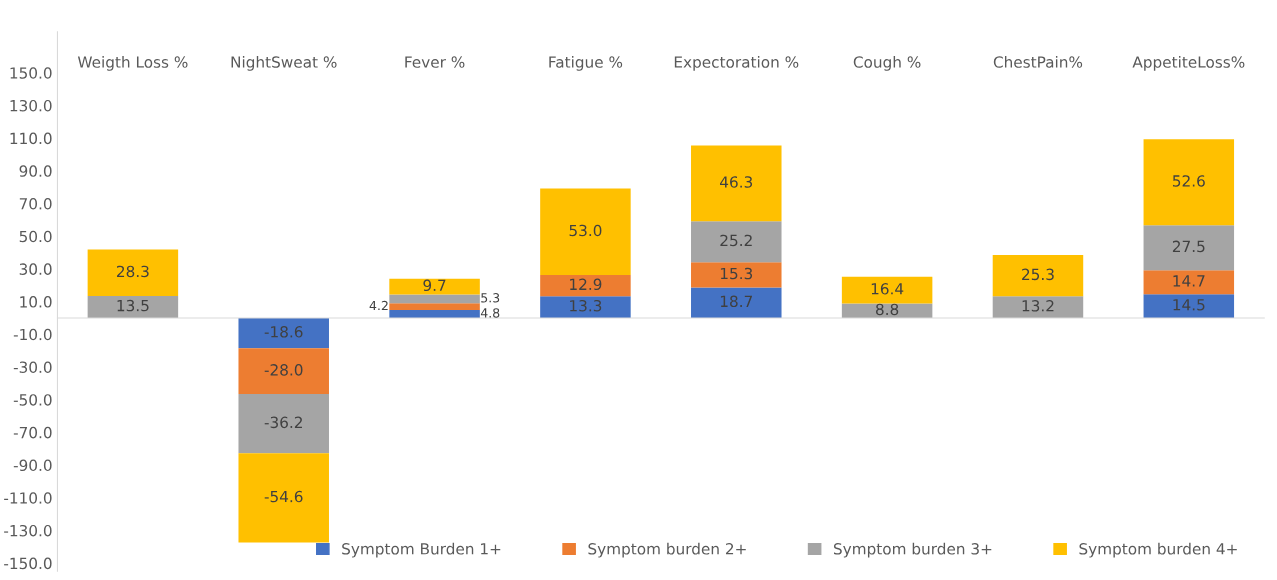 Image resolution: width=1277 pixels, height=580 pixels. I want to click on data-label: 25.3, so click(1038, 274).